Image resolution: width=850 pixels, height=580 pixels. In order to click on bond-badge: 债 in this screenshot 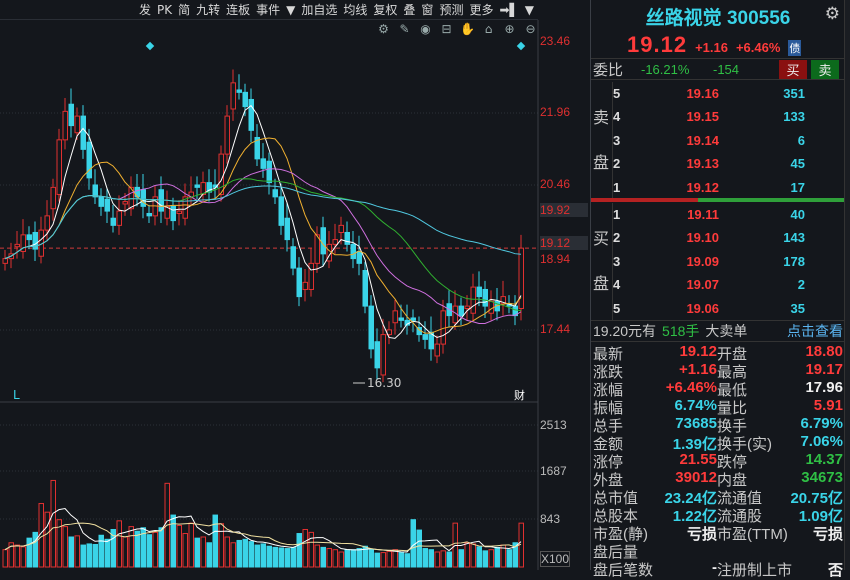, I will do `click(795, 48)`.